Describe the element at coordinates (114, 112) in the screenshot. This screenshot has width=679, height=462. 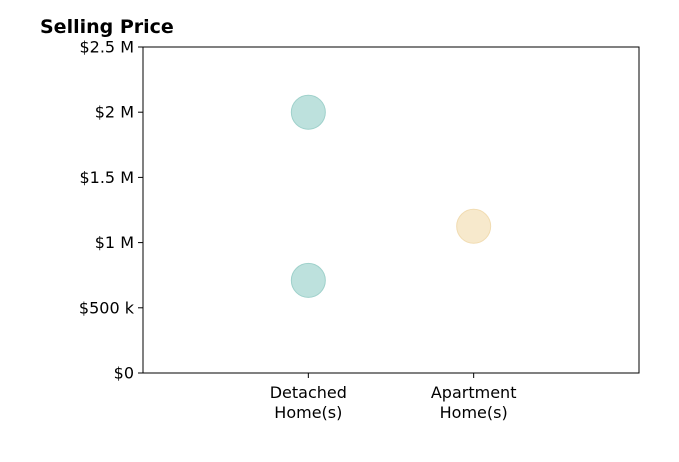
I see `y-tick-label: $2 M` at that location.